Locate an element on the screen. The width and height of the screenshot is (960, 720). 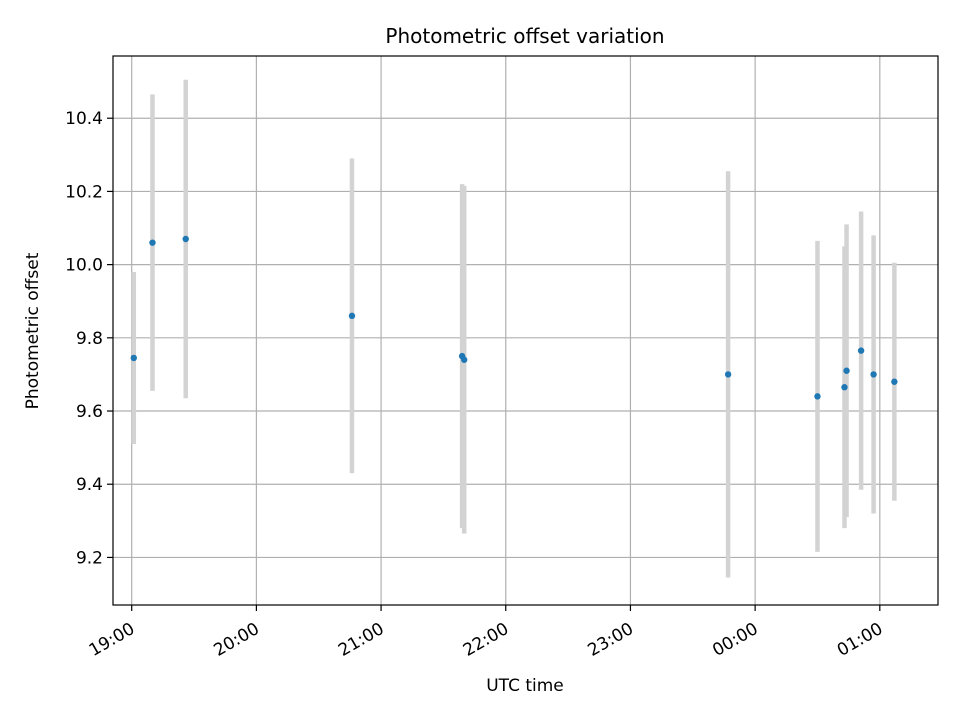
chart-title: Photometric offset variation is located at coordinates (524, 36).